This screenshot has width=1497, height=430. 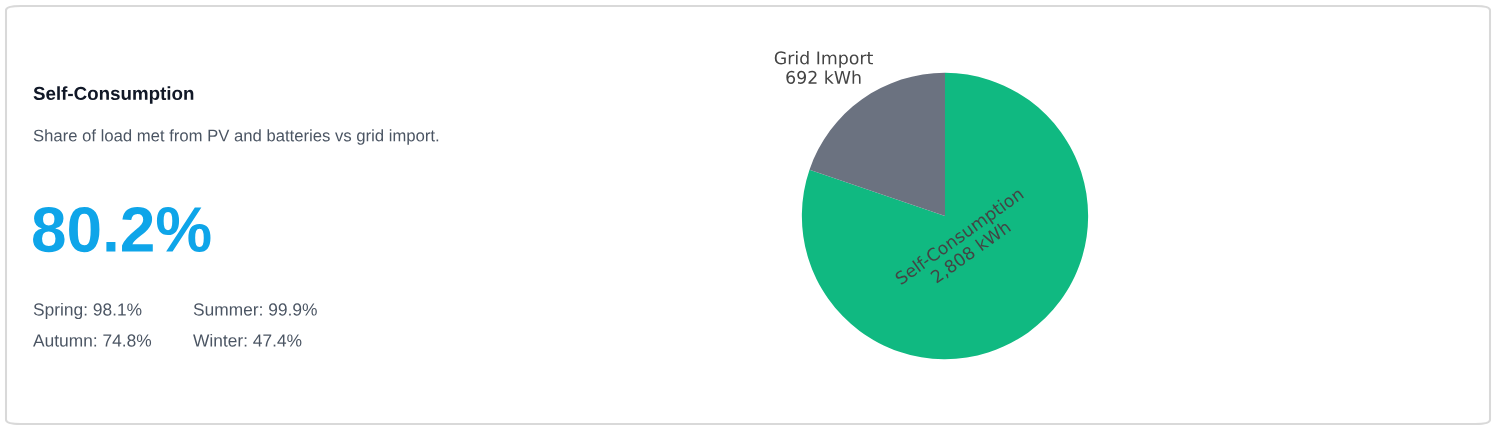 What do you see at coordinates (92, 340) in the screenshot?
I see `text: Autumn: 74.8%` at bounding box center [92, 340].